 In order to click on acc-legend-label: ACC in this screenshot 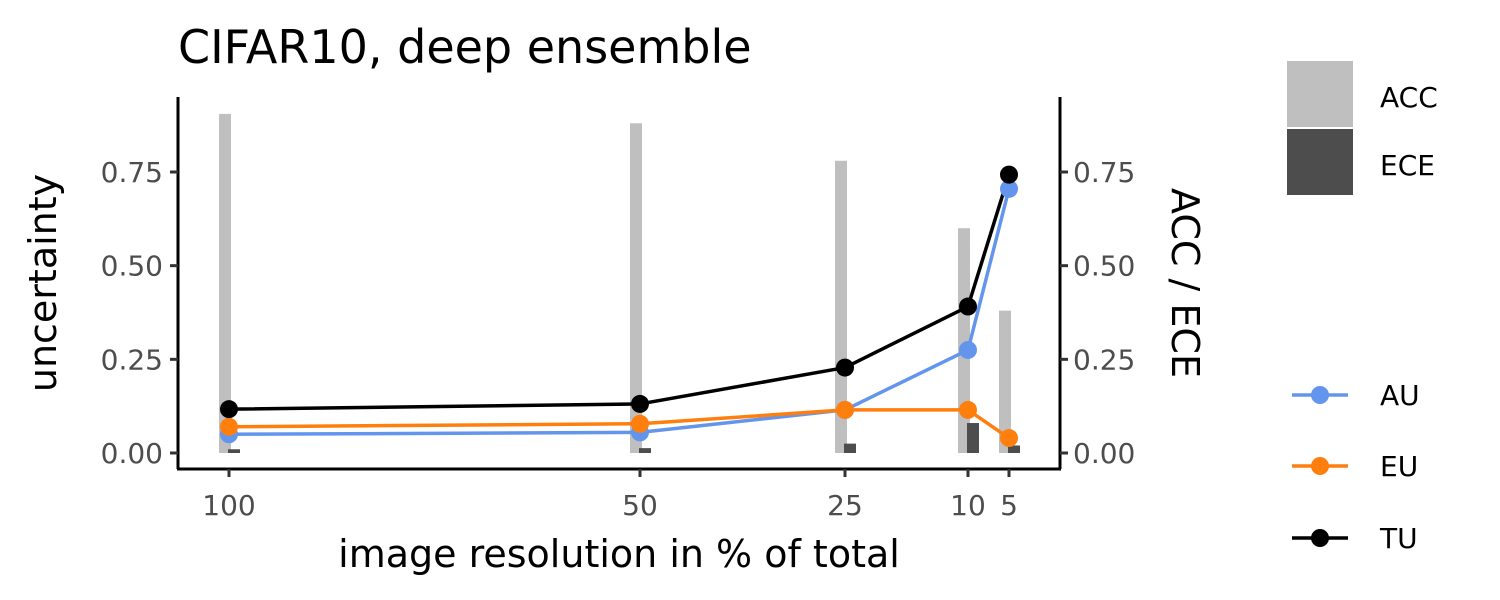, I will do `click(1409, 97)`.